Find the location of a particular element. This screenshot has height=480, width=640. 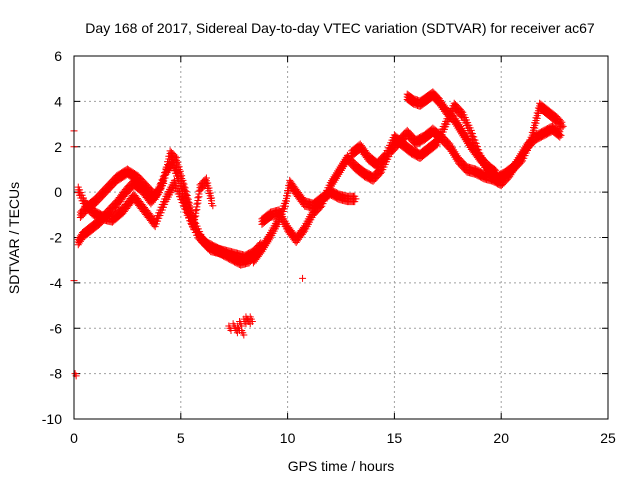

data-point-outliers is located at coordinates (303, 278).